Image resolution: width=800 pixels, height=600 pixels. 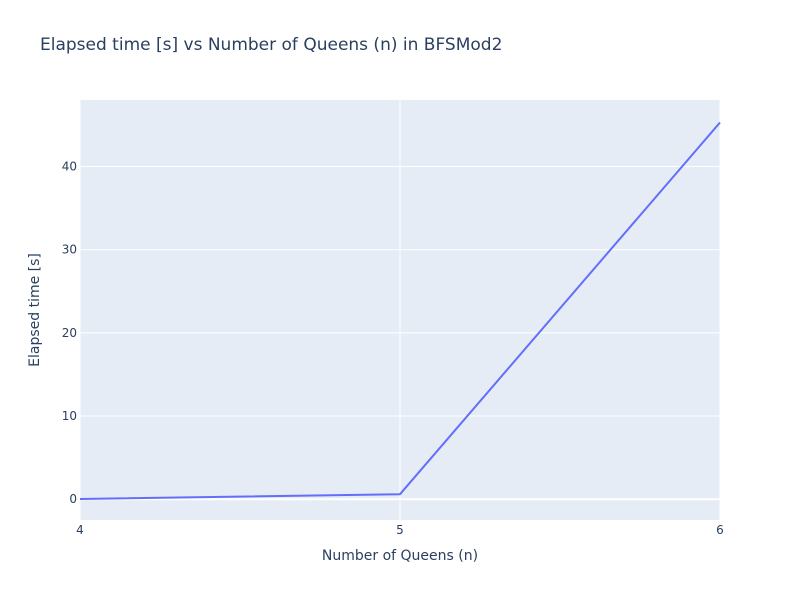 What do you see at coordinates (400, 530) in the screenshot?
I see `x-tick-label: 5` at bounding box center [400, 530].